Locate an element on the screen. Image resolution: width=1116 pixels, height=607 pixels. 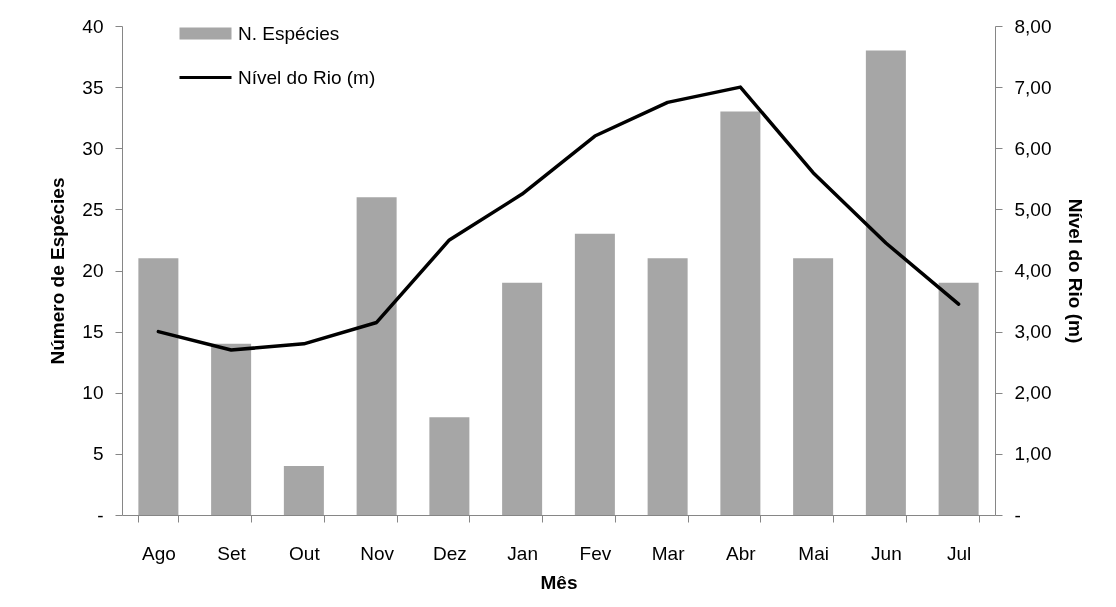
x-tick-label: Abr is located at coordinates (741, 553).